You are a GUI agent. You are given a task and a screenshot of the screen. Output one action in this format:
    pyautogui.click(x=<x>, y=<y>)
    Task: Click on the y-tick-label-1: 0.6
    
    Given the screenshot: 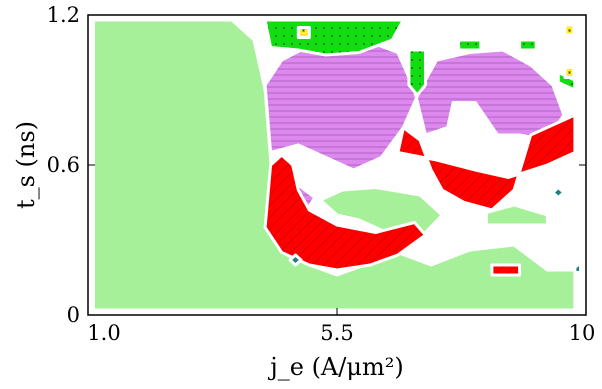 What is the action you would take?
    pyautogui.click(x=63, y=165)
    